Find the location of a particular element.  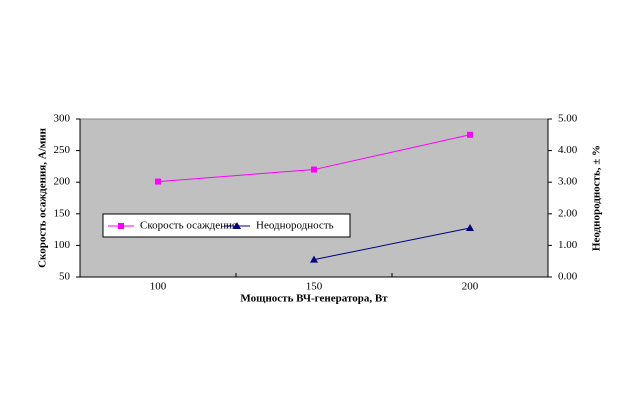

y2-tick-label: 0.00 is located at coordinates (568, 277).